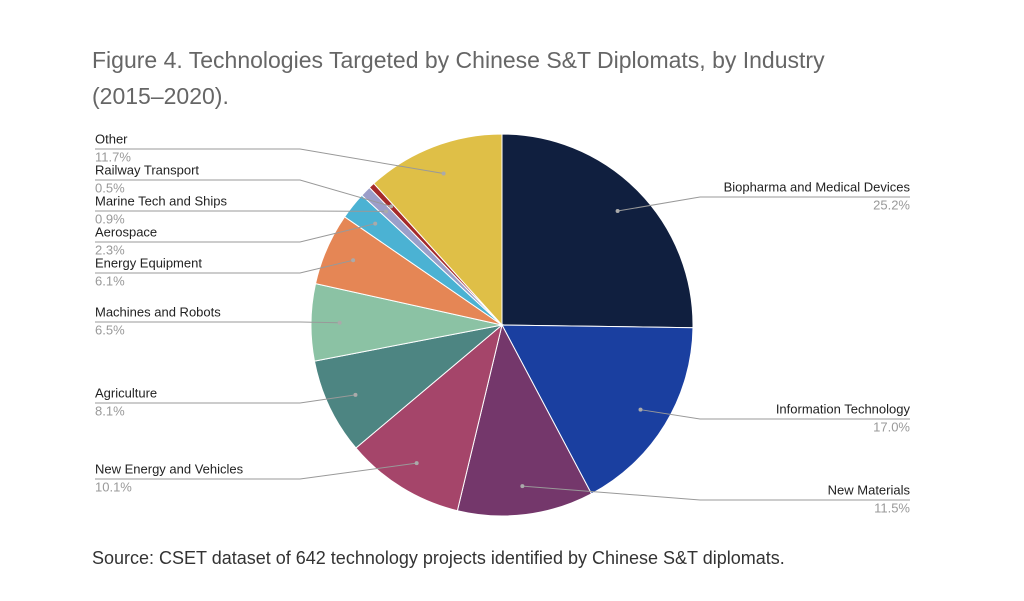 The width and height of the screenshot is (1024, 601). I want to click on slice-value-label: 17.0%, so click(891, 426).